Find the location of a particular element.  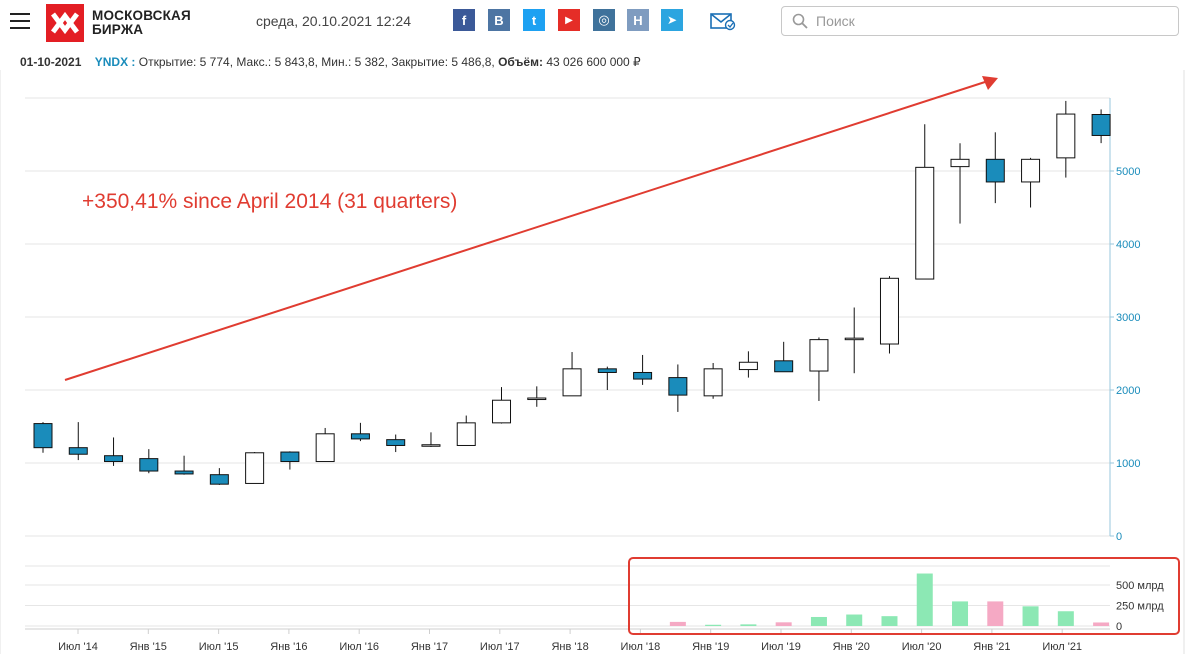

volume-bars is located at coordinates (889, 599).